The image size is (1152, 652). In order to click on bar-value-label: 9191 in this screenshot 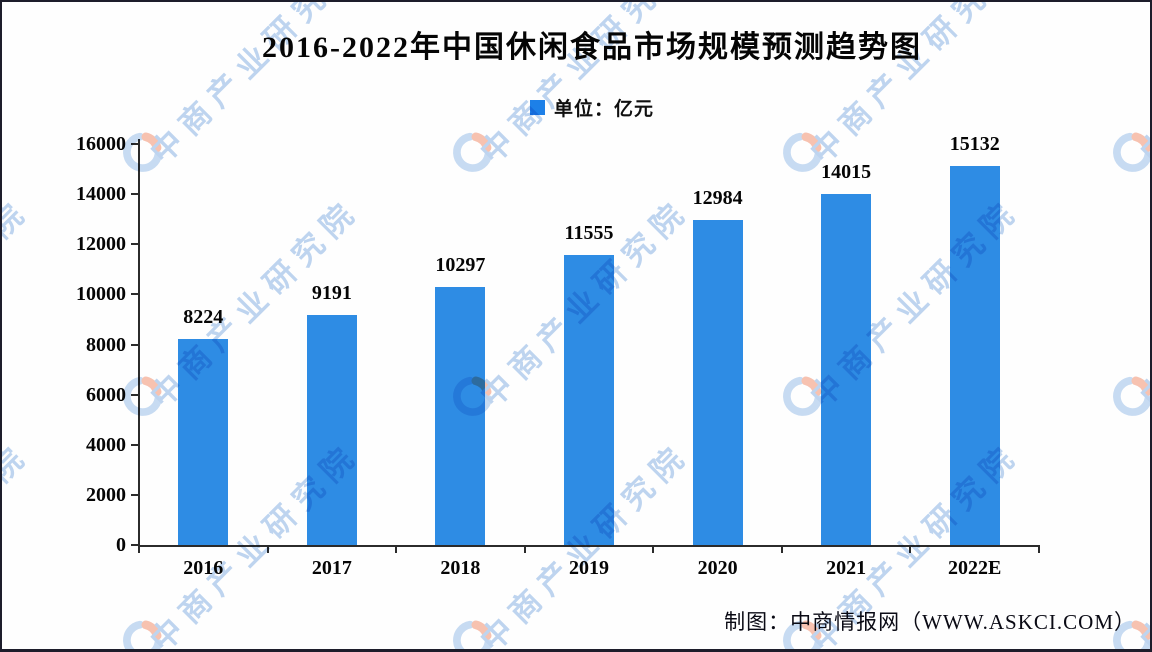, I will do `click(331, 292)`.